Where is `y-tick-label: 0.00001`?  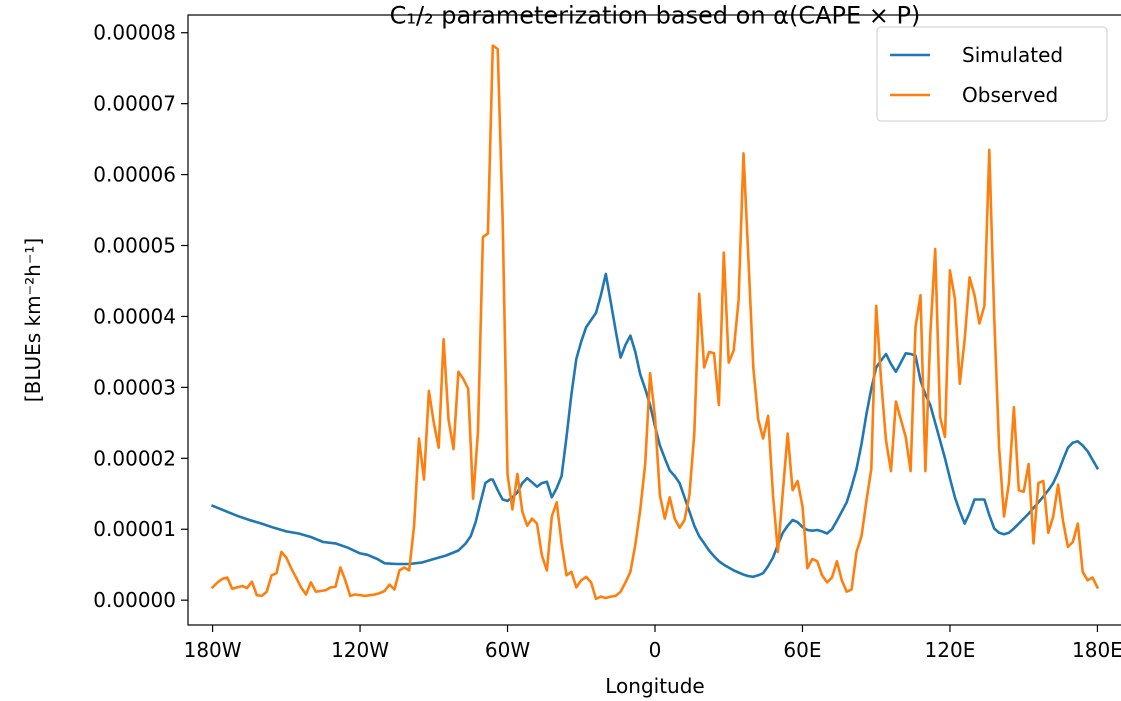
y-tick-label: 0.00001 is located at coordinates (134, 529).